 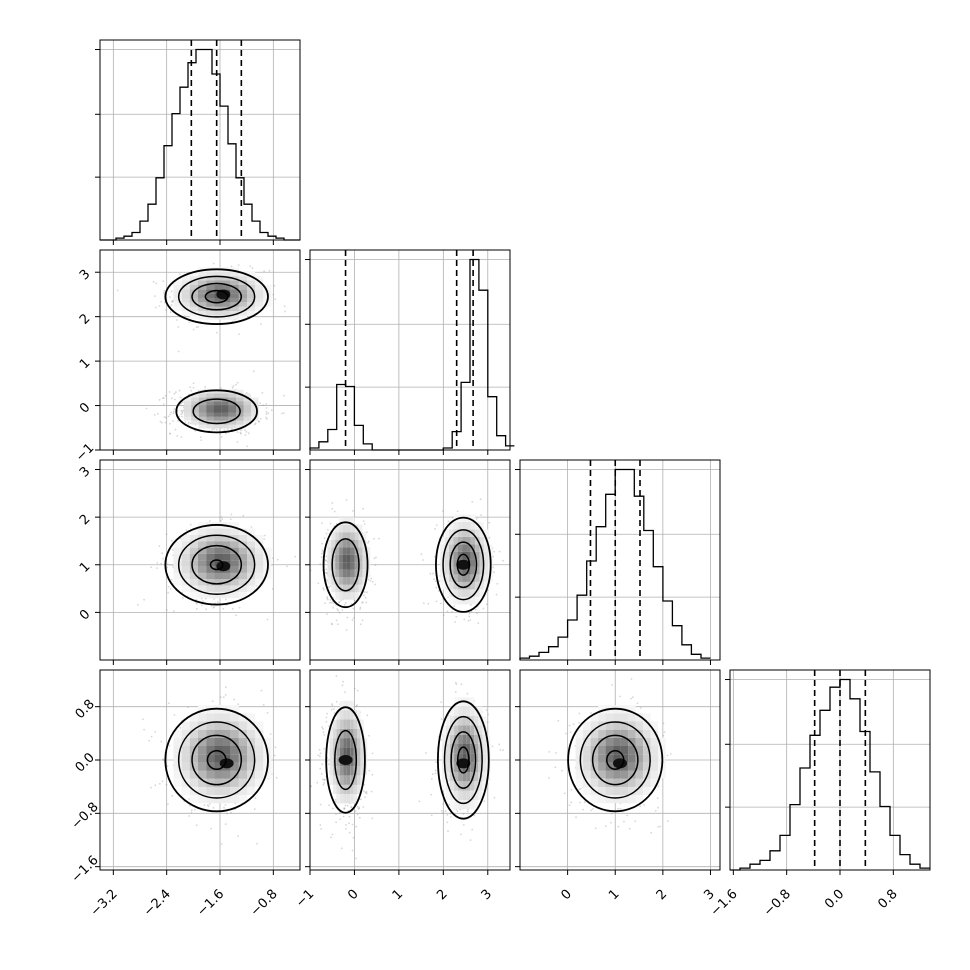 I want to click on contour-line, so click(x=216, y=760).